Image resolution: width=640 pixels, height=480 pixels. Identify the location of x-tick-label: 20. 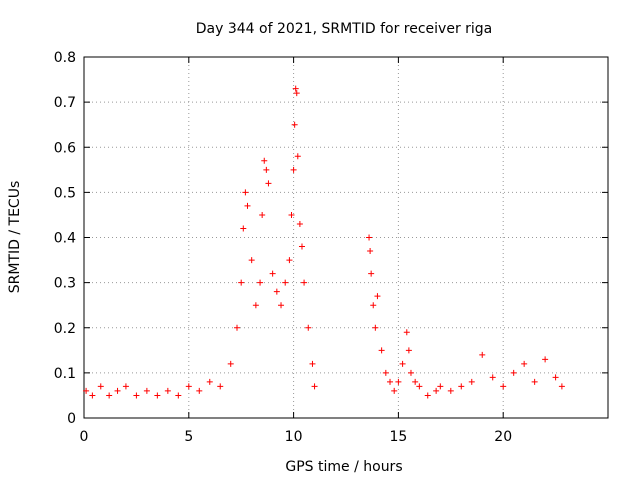
(503, 437).